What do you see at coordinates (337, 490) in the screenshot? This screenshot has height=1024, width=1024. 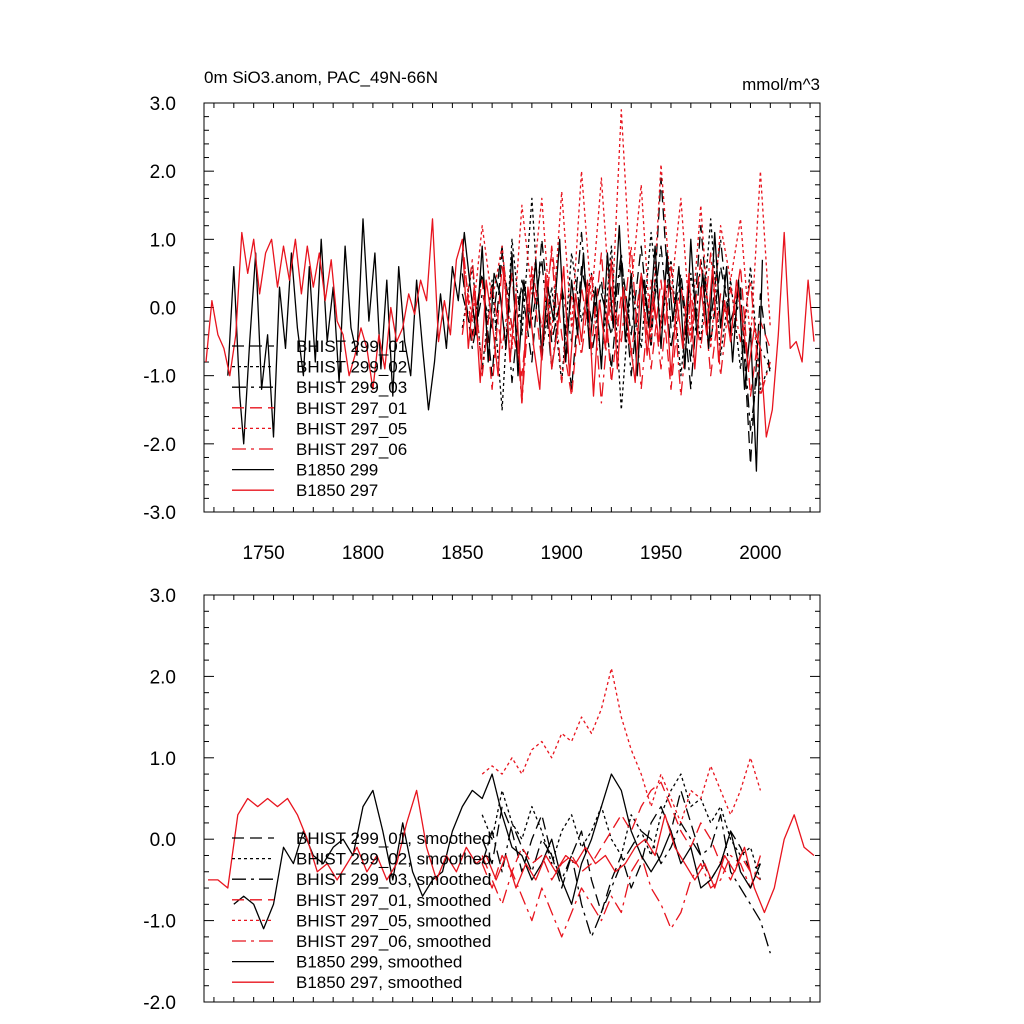 I see `legend-label: B1850 297` at bounding box center [337, 490].